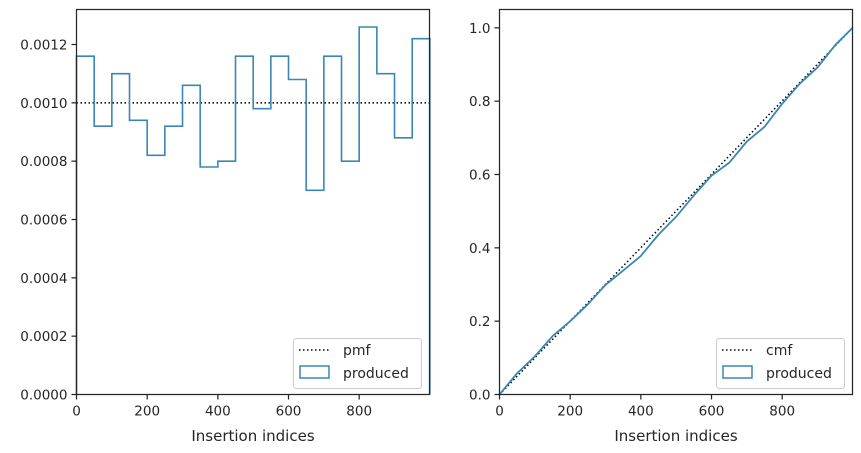  Describe the element at coordinates (479, 249) in the screenshot. I see `y-tick-label: 0.4` at that location.